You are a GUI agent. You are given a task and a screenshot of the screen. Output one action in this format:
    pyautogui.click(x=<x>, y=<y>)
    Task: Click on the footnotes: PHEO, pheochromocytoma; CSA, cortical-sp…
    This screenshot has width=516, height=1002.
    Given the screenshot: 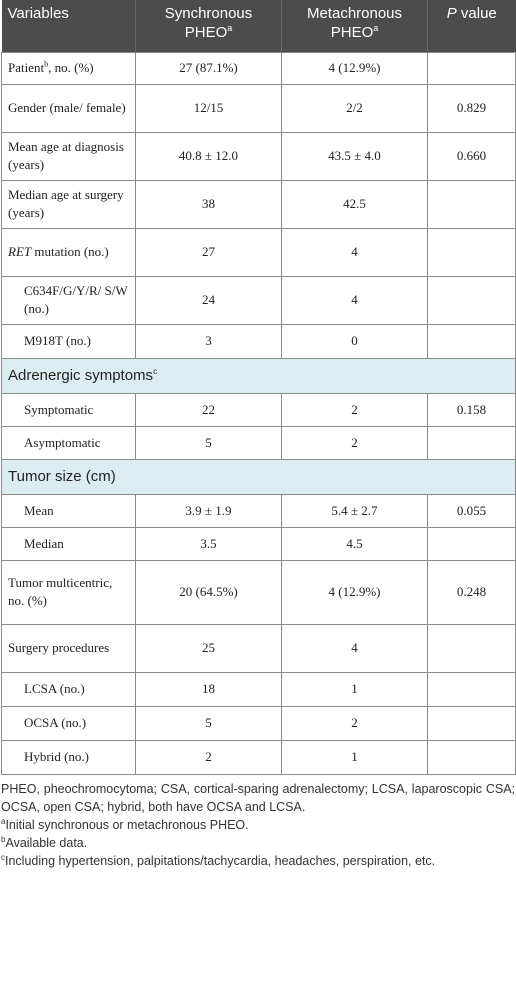 What is the action you would take?
    pyautogui.click(x=258, y=825)
    